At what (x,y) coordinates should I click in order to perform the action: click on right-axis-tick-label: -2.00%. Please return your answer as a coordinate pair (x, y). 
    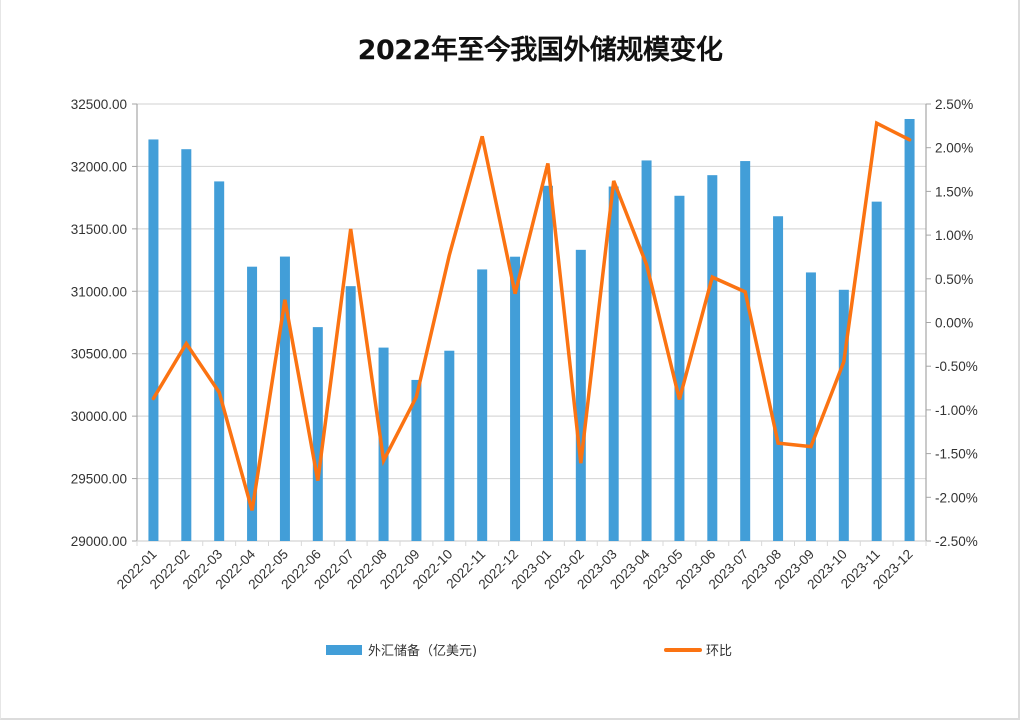
    Looking at the image, I should click on (956, 497).